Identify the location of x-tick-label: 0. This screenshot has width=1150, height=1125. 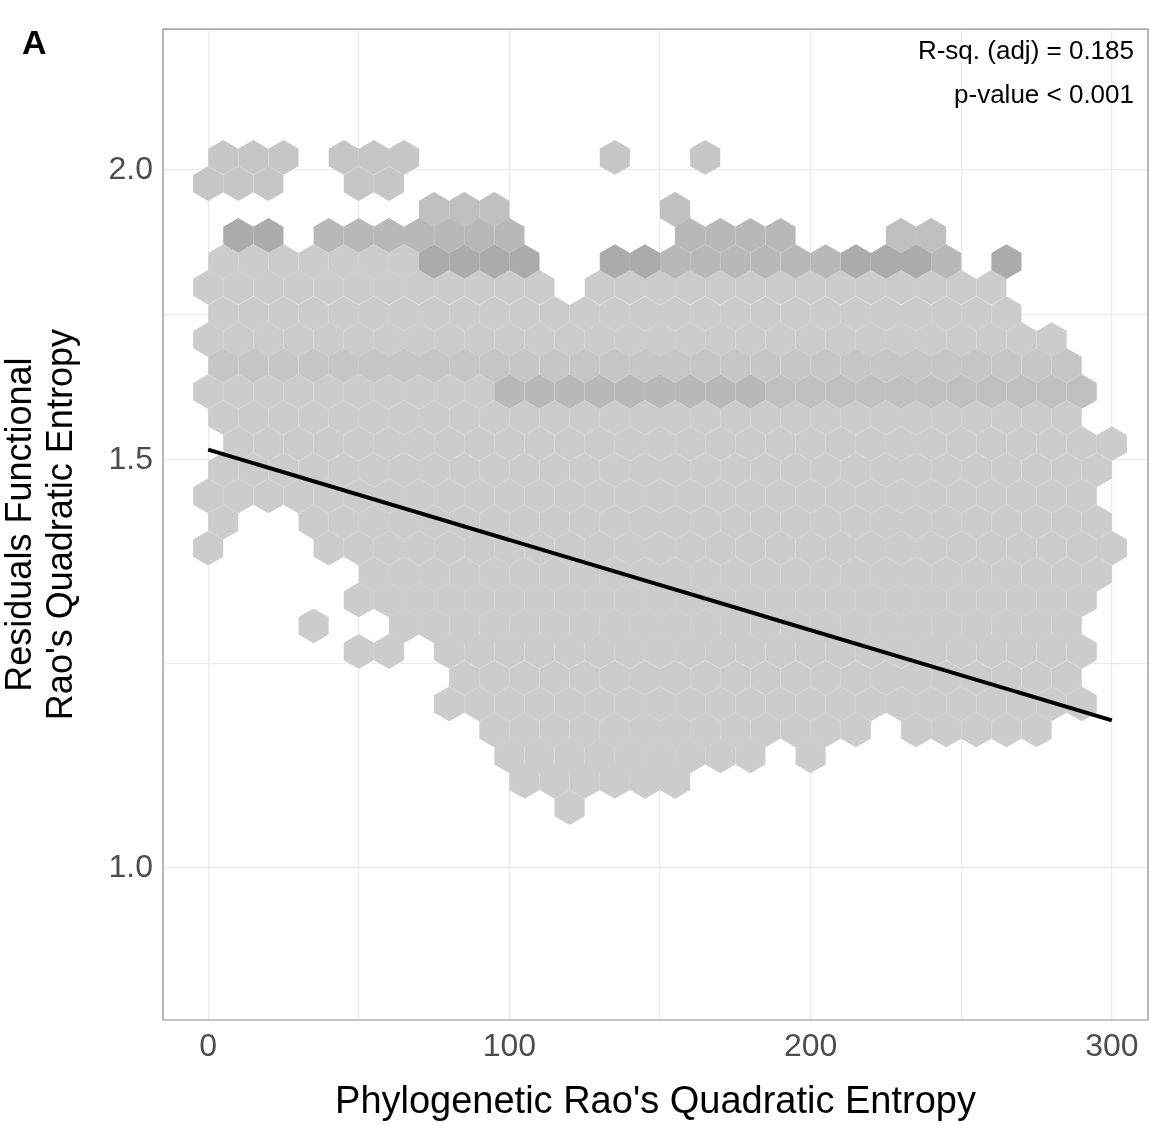
(208, 1045).